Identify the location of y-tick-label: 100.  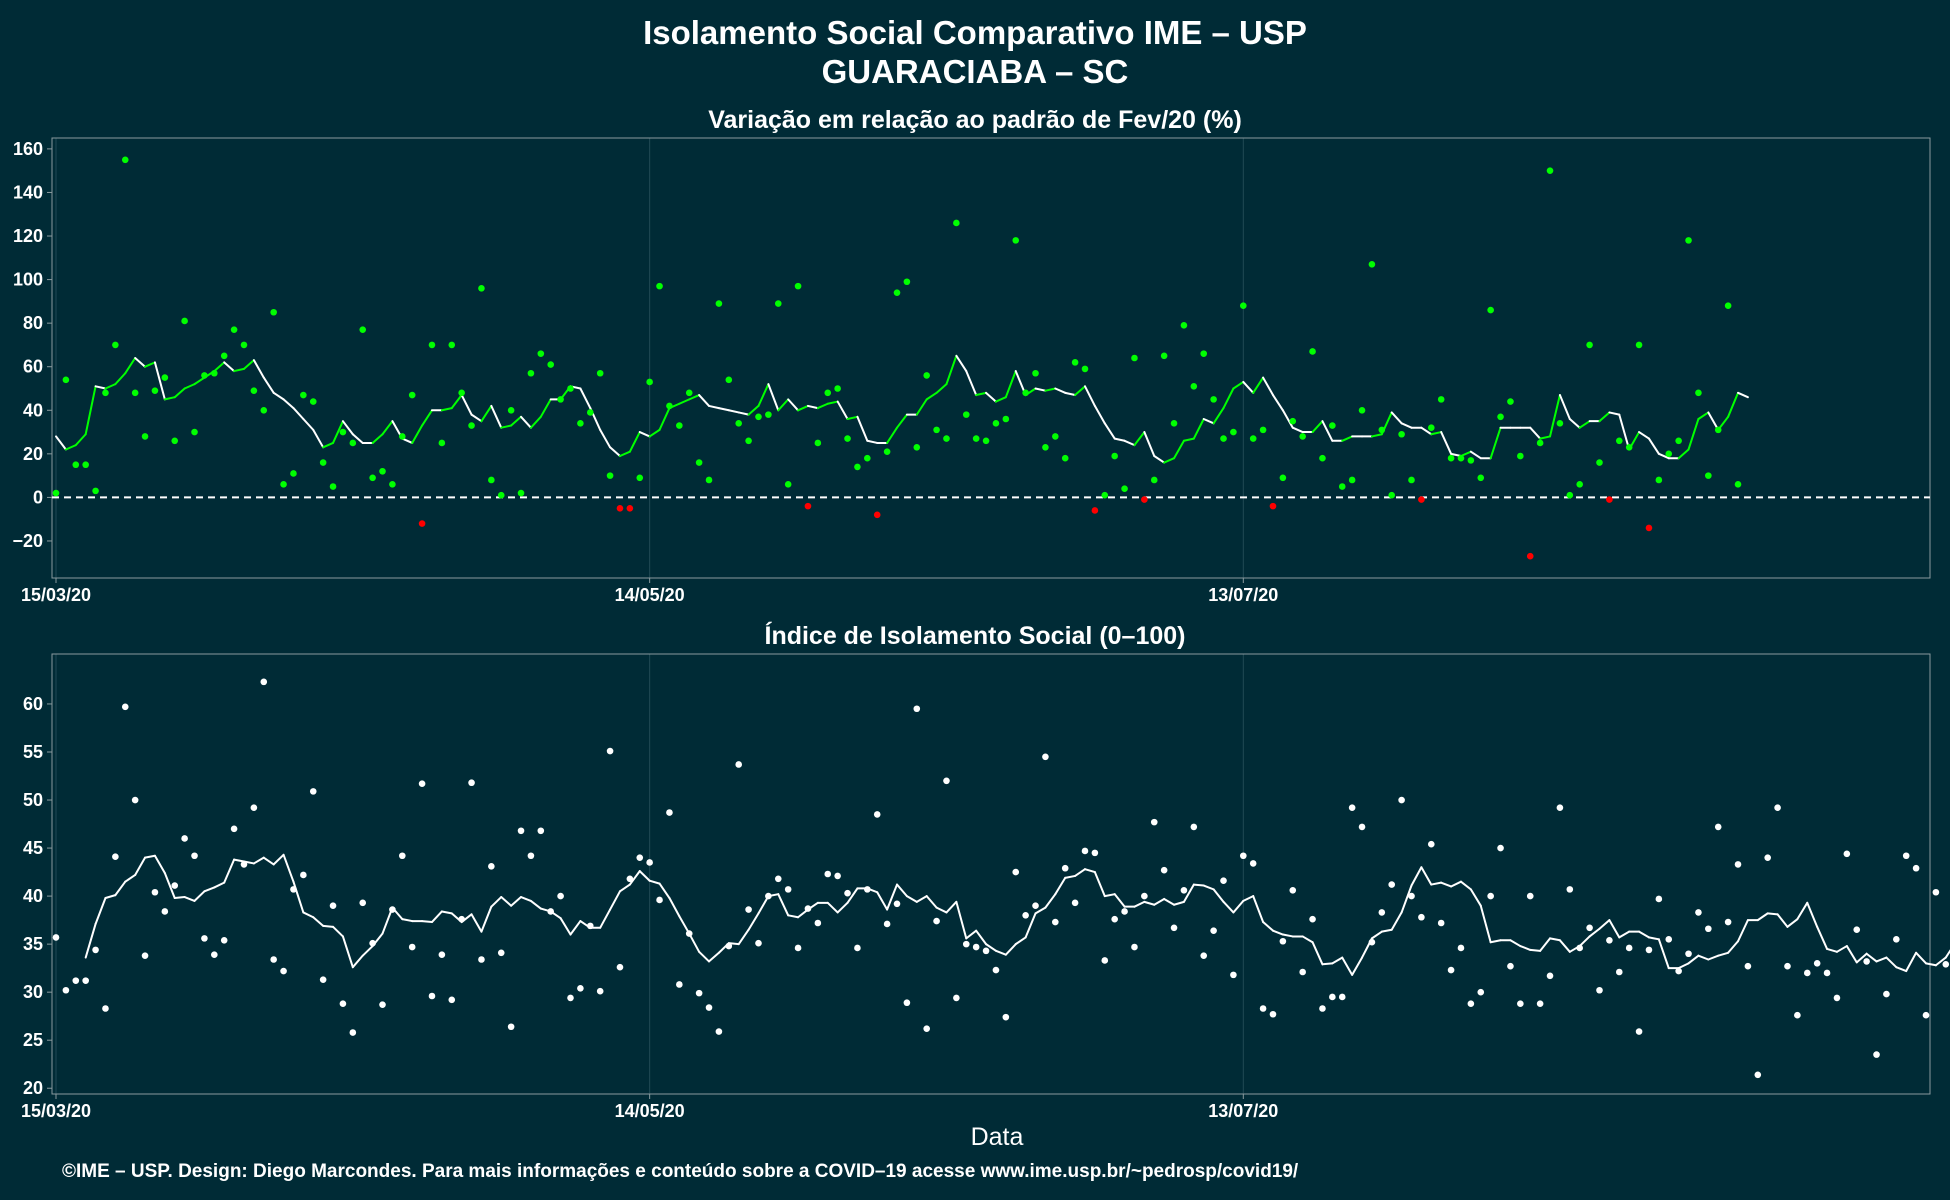
(28, 280).